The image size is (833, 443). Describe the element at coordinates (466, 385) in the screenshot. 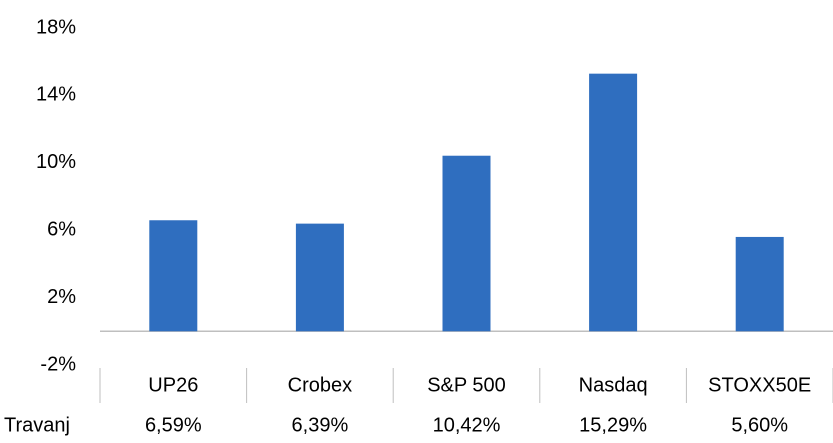

I see `x-tick-label: S&P 500` at that location.